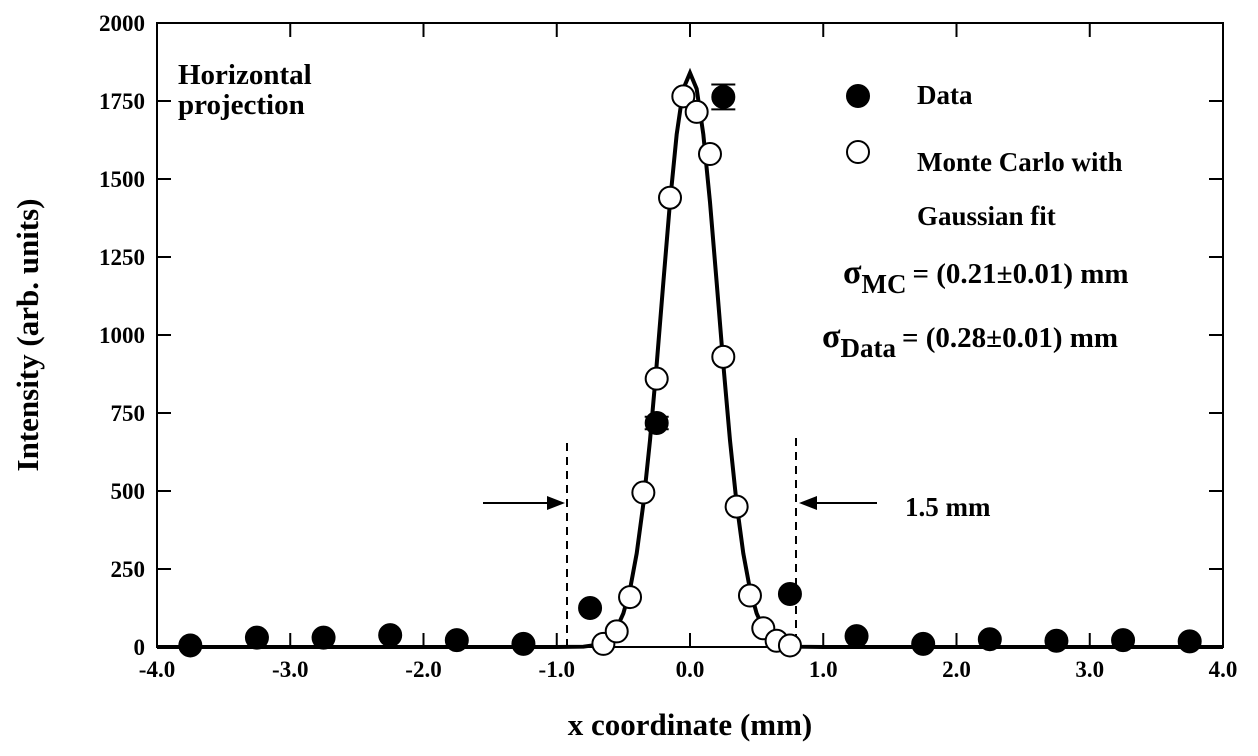 This screenshot has height=756, width=1258. I want to click on y-tick-label: 0, so click(140, 647).